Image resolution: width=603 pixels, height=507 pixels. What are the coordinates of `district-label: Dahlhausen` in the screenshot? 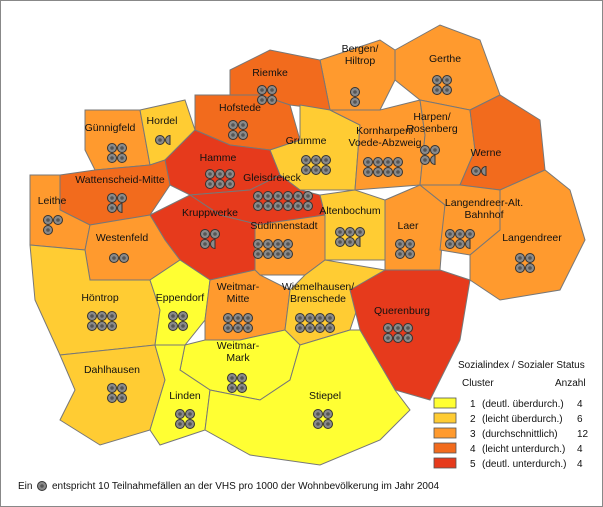 It's located at (112, 370).